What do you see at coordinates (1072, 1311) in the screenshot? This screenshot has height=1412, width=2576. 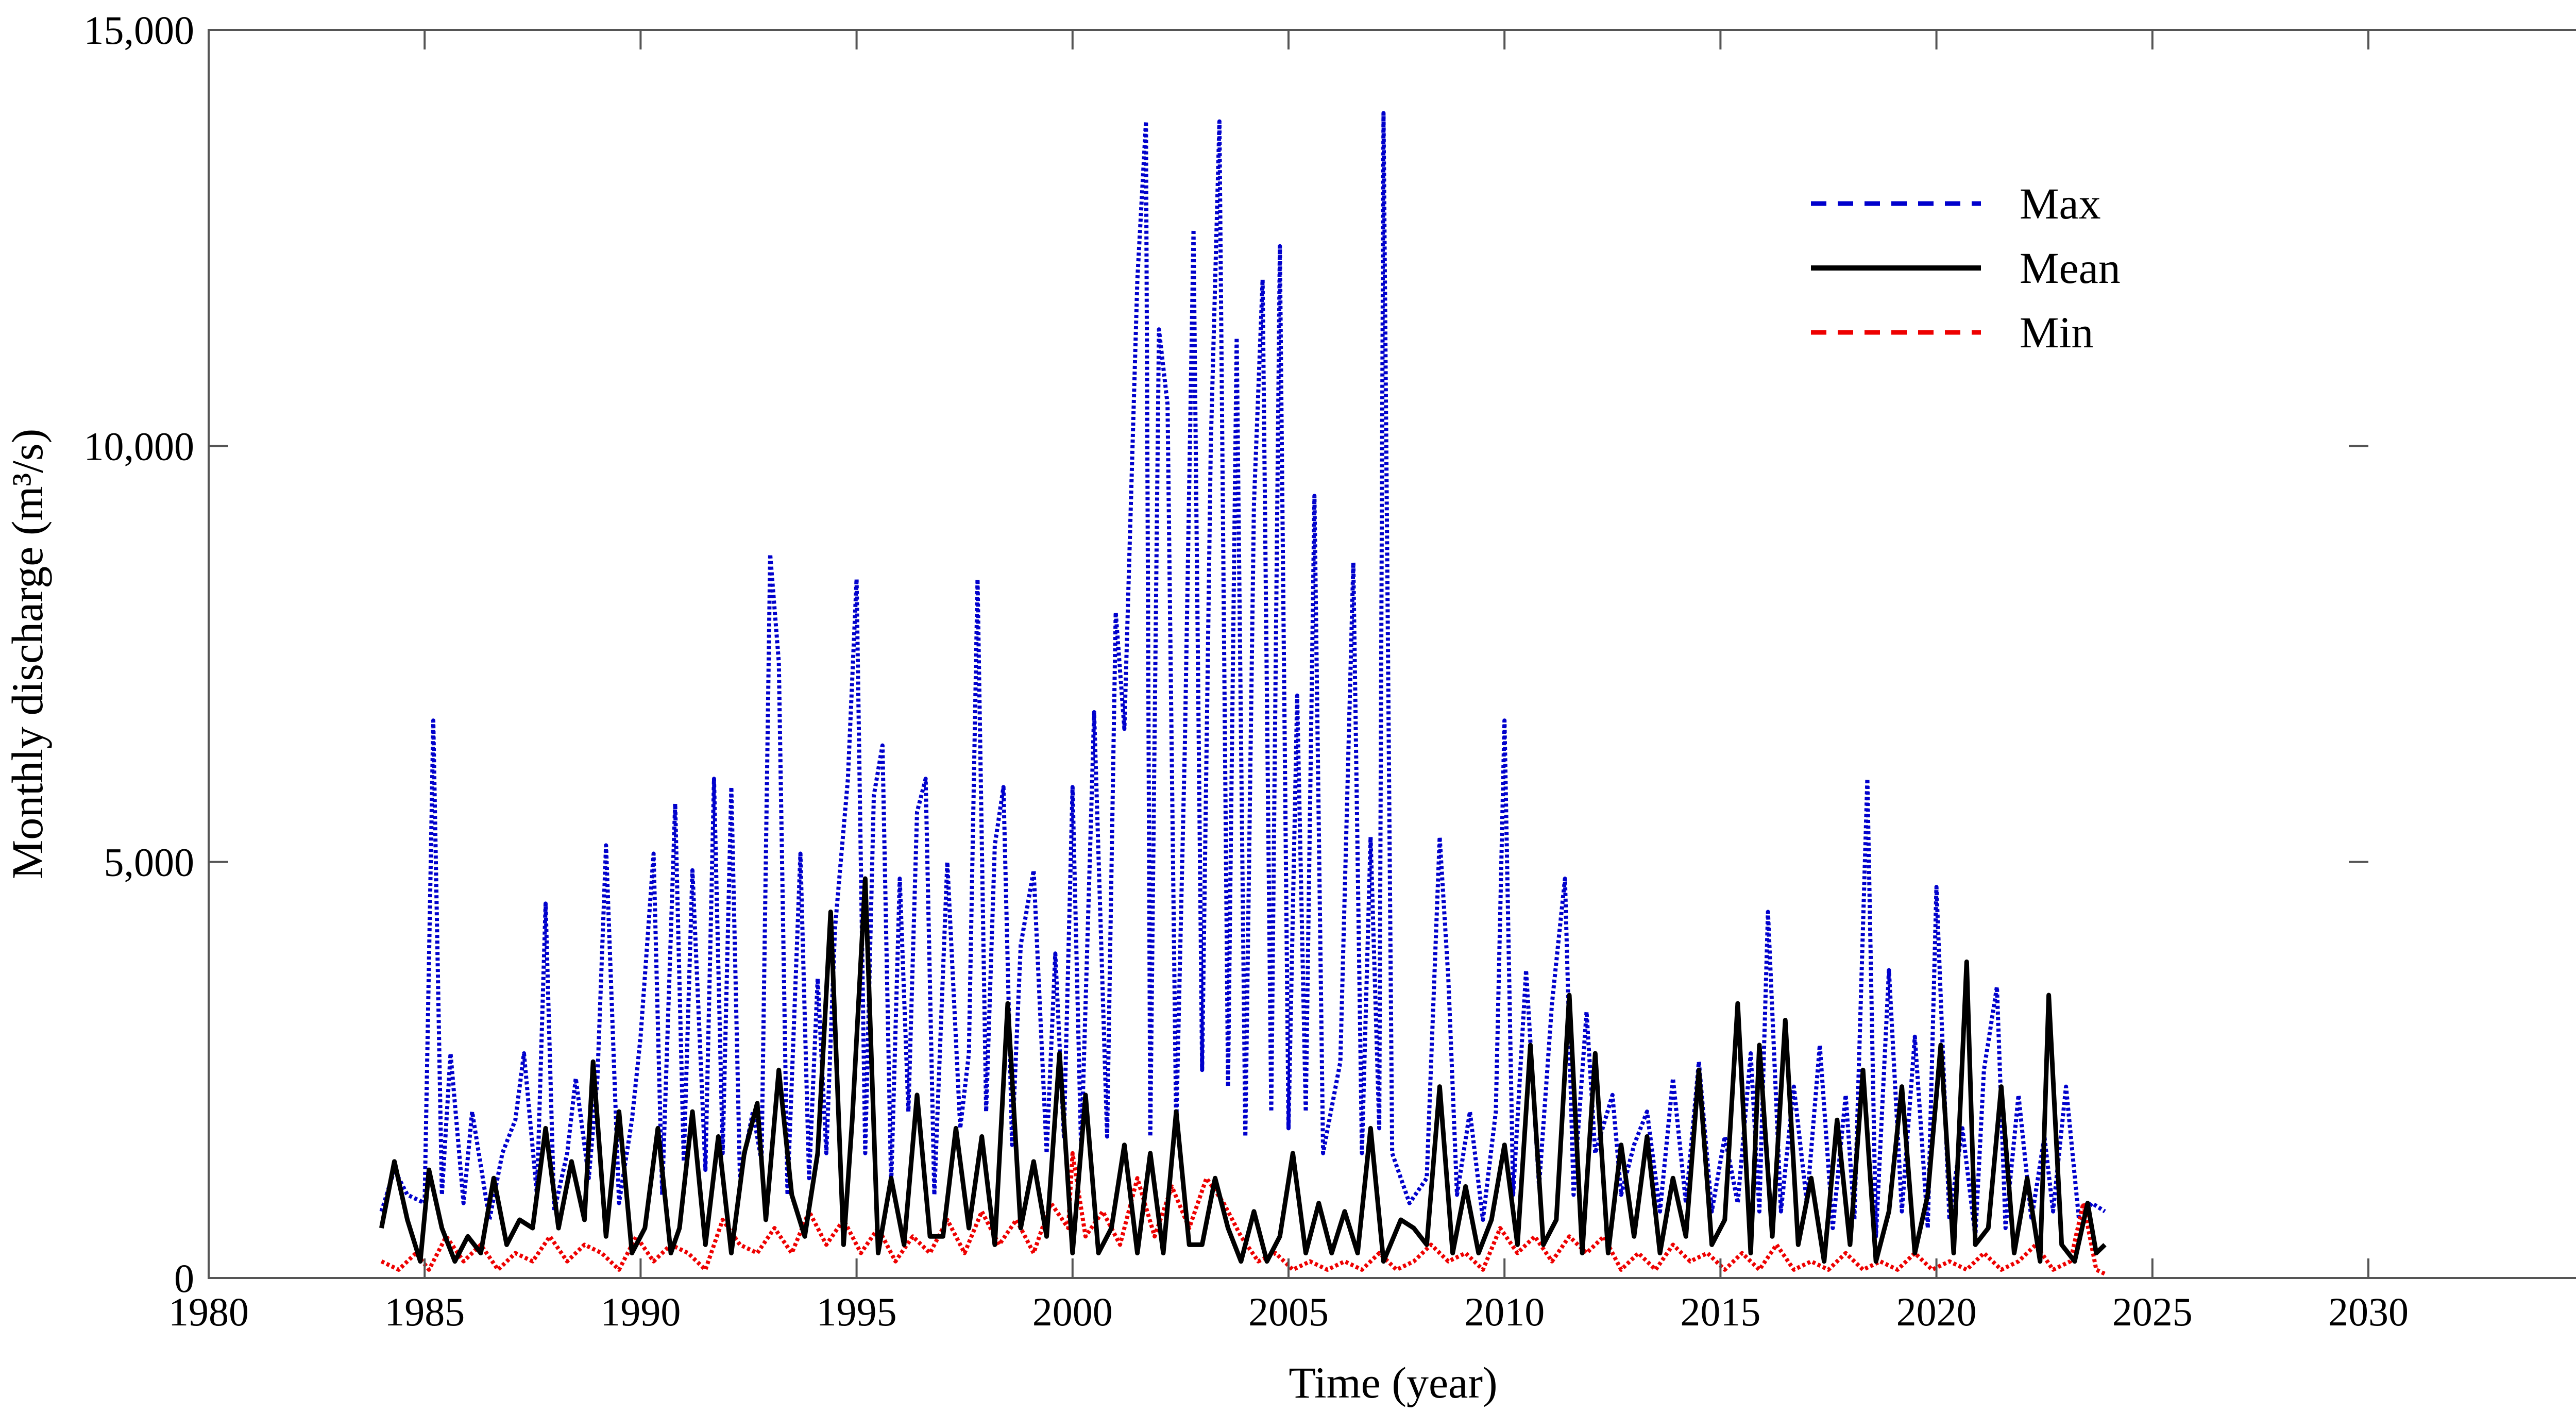 I see `x-tick-label: 2000` at bounding box center [1072, 1311].